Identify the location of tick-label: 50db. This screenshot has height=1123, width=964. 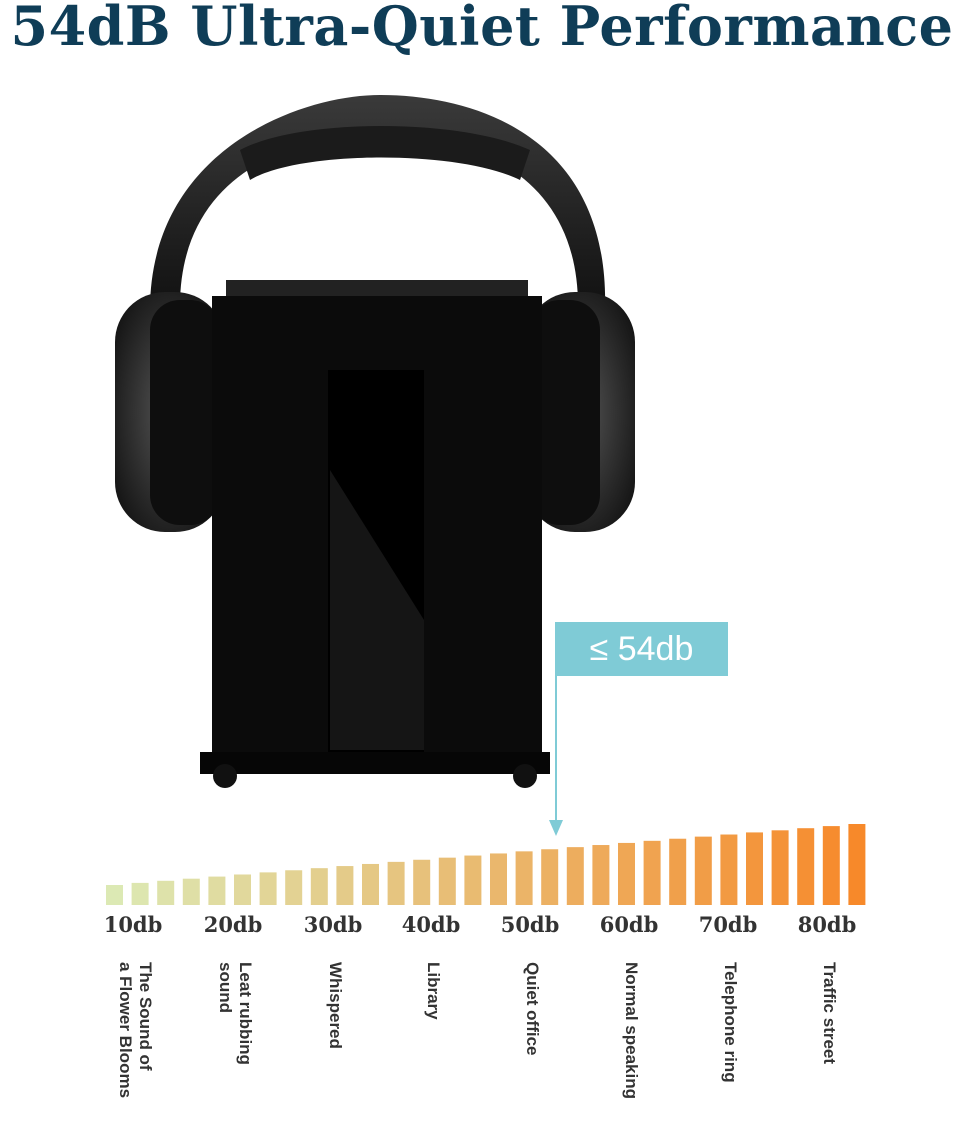
(530, 924).